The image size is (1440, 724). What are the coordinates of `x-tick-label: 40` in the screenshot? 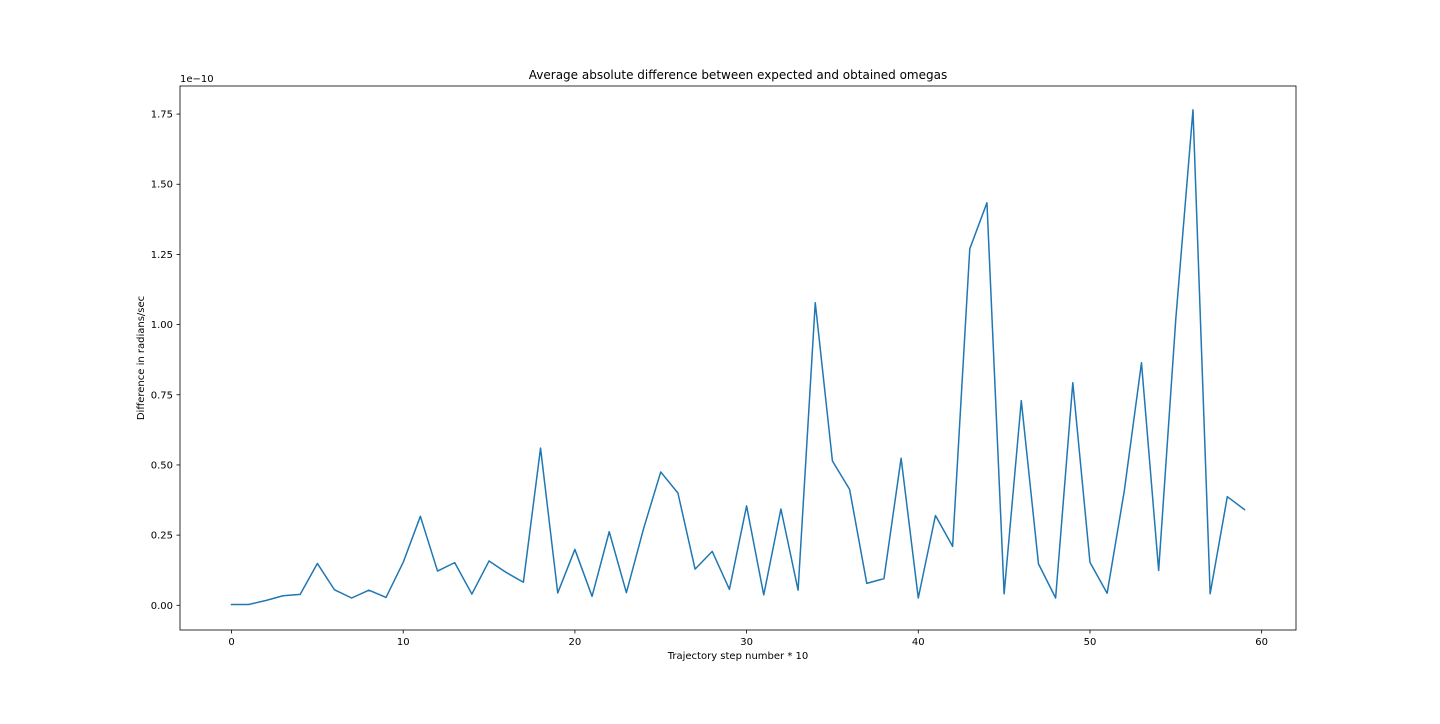 It's located at (918, 642).